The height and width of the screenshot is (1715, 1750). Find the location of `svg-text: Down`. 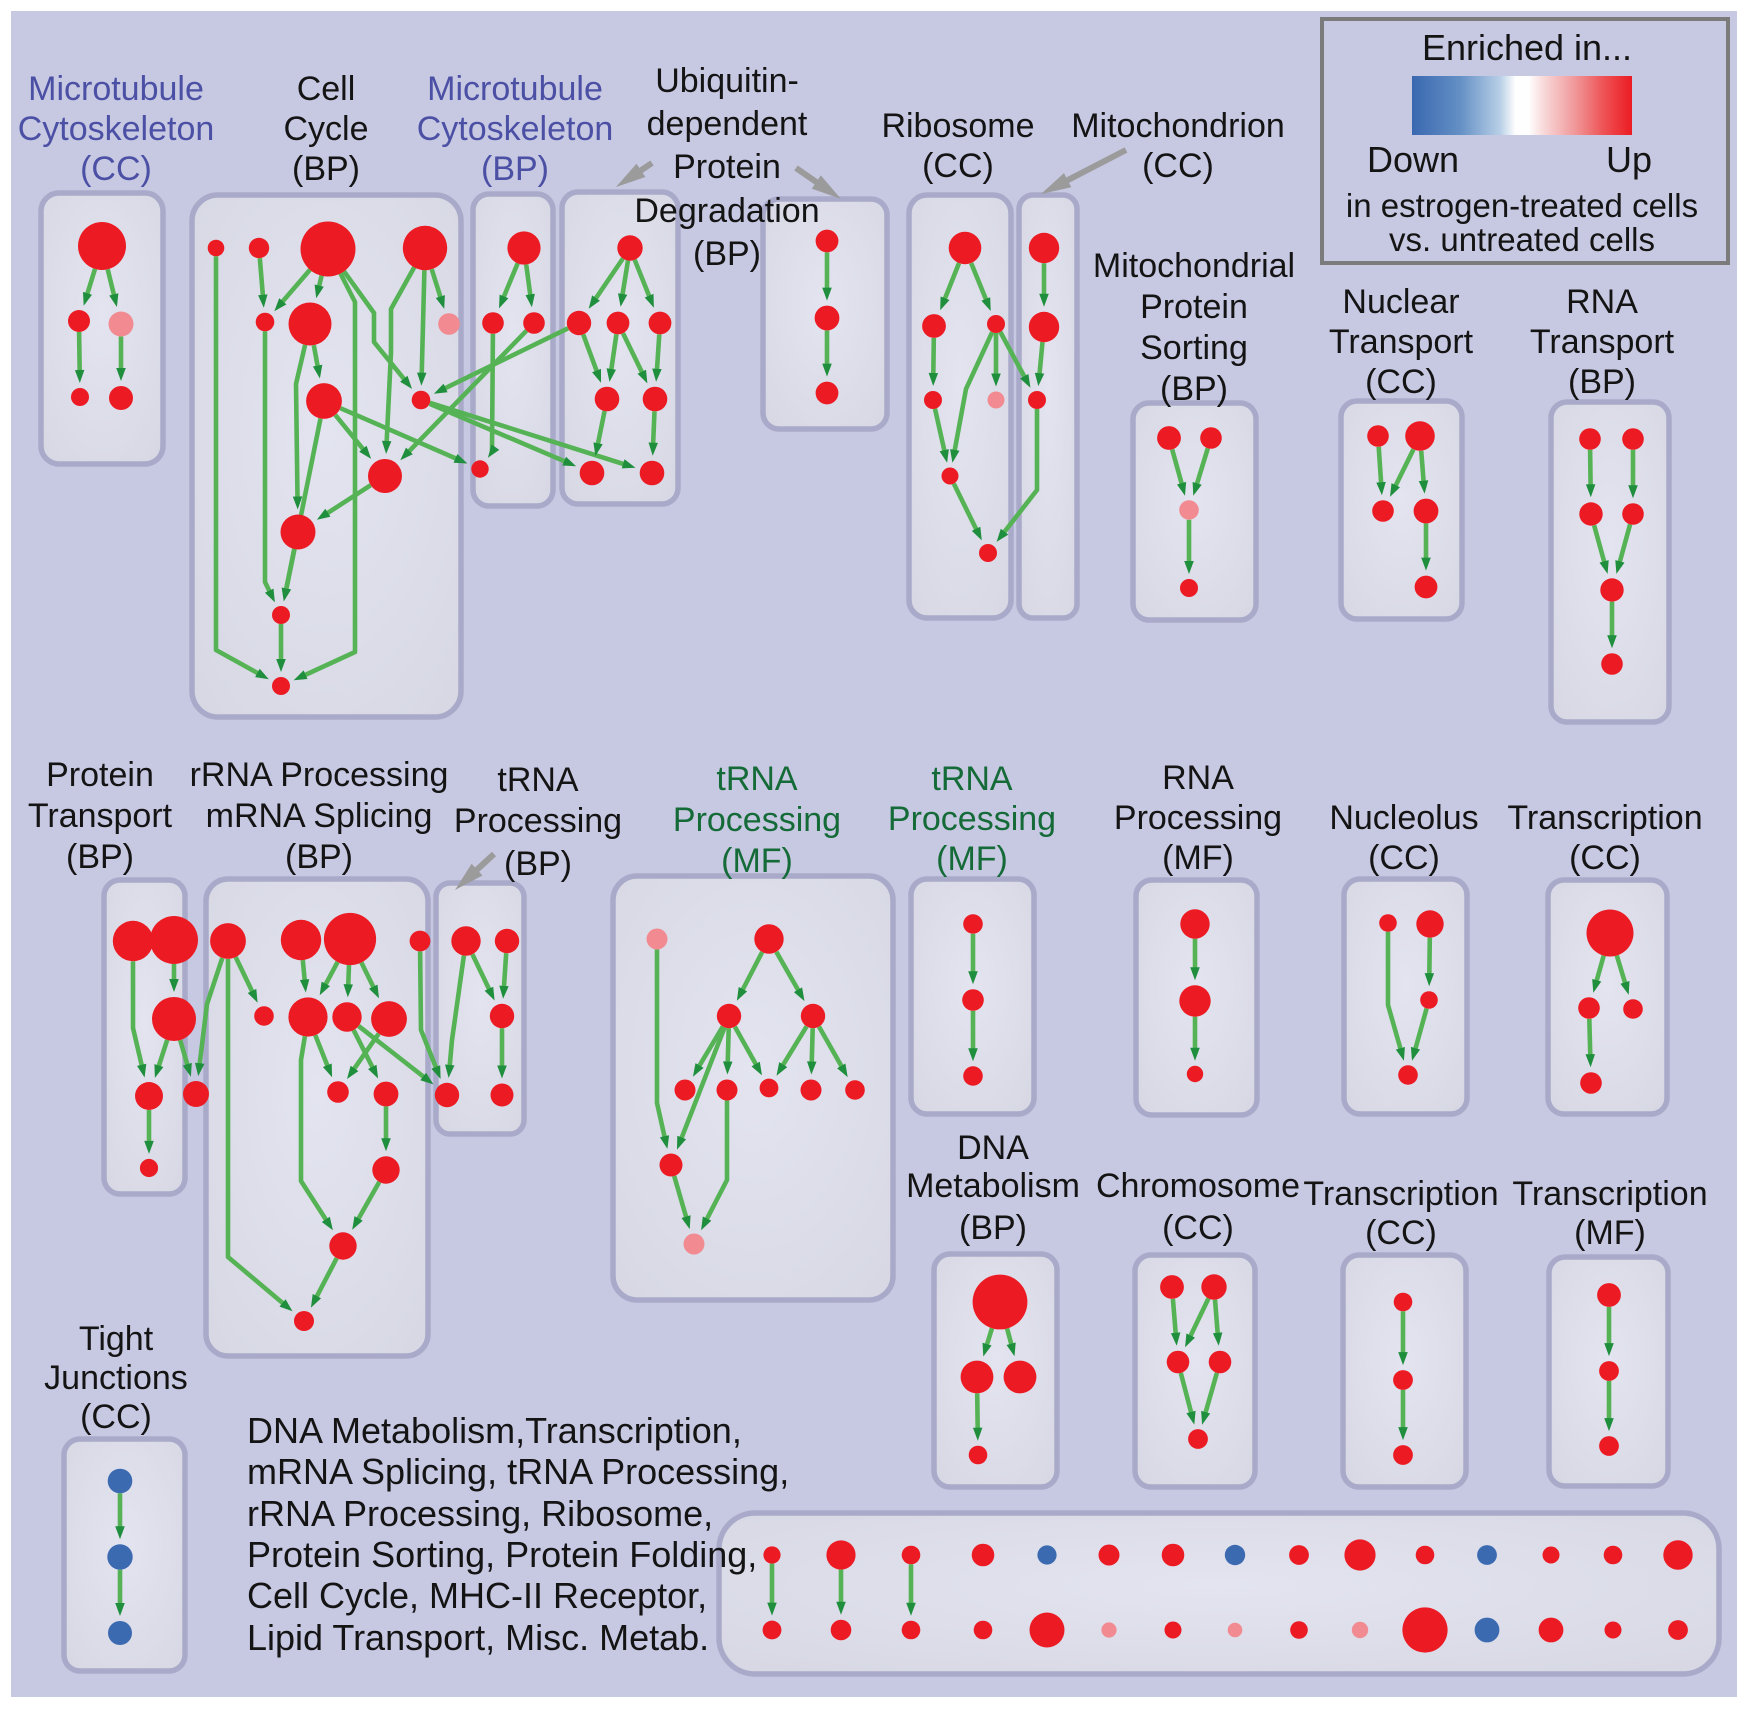

svg-text: Down is located at coordinates (1413, 159).